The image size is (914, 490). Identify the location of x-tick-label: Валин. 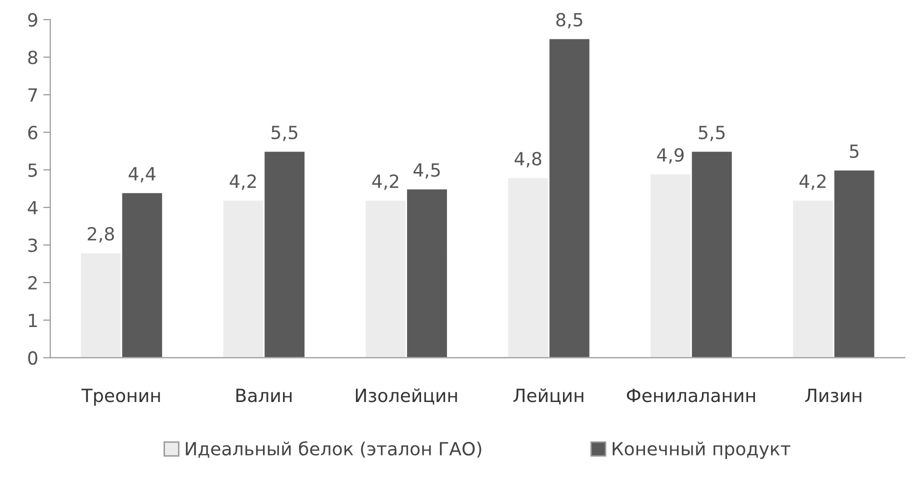
(264, 395).